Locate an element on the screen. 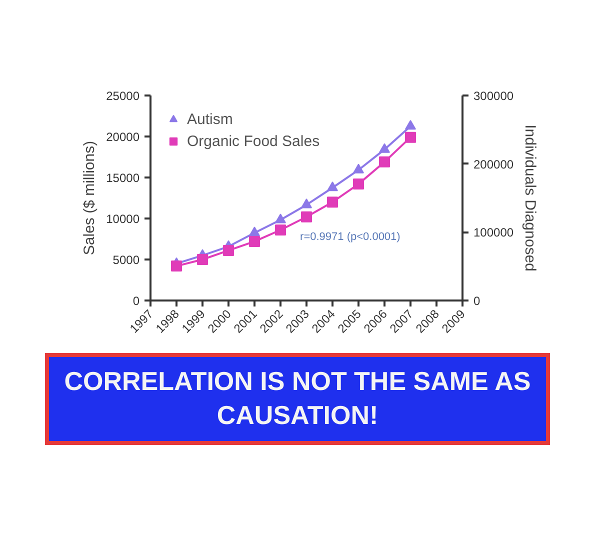 This screenshot has width=600, height=548. annotation: r=0.9971 (p<0.0001) is located at coordinates (350, 237).